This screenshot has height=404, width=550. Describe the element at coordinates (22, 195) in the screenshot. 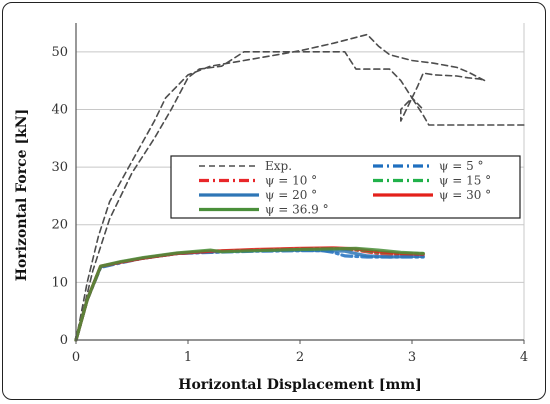

I see `y-axis-title: Horizontal Force [kN]` at that location.